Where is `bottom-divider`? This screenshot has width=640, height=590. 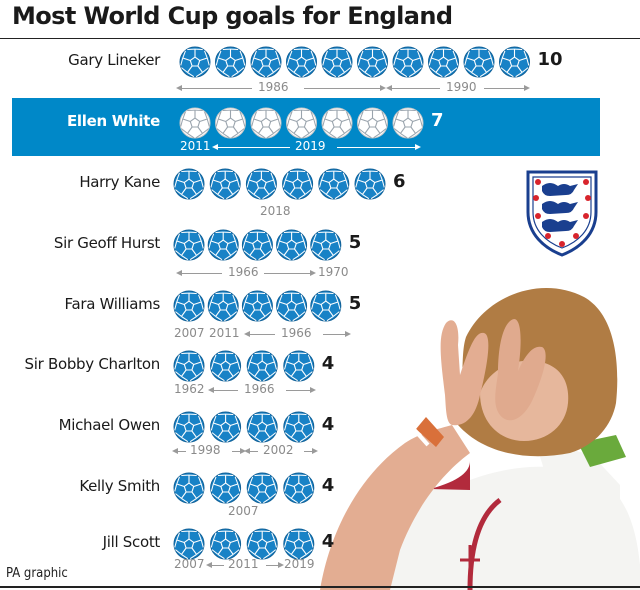
bottom-divider is located at coordinates (320, 587).